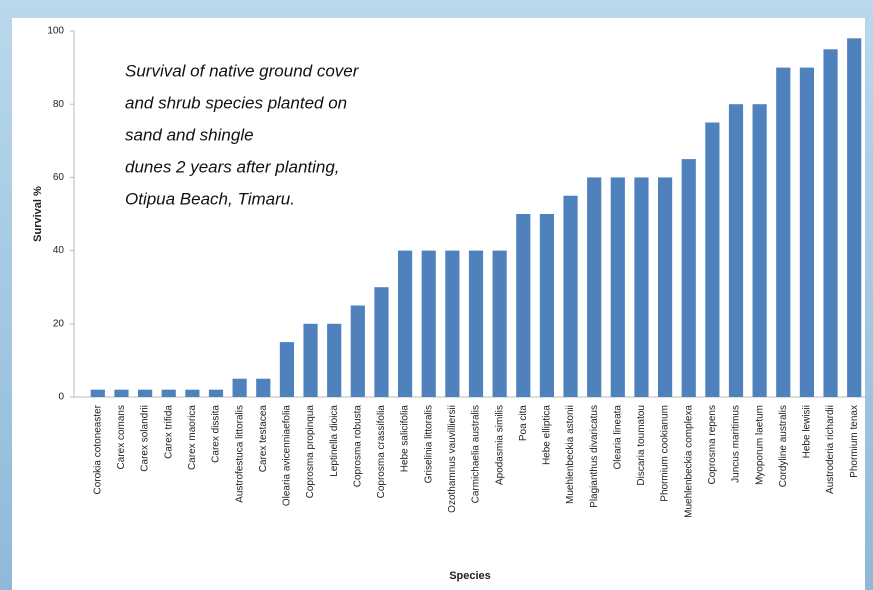 Image resolution: width=873 pixels, height=590 pixels. I want to click on x-tick-label: Olearia lineata, so click(617, 437).